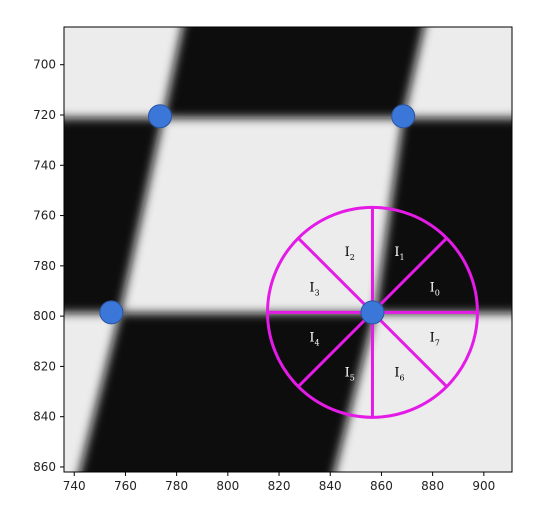 This screenshot has height=528, width=553. What do you see at coordinates (381, 486) in the screenshot?
I see `x-tick-label: 860` at bounding box center [381, 486].